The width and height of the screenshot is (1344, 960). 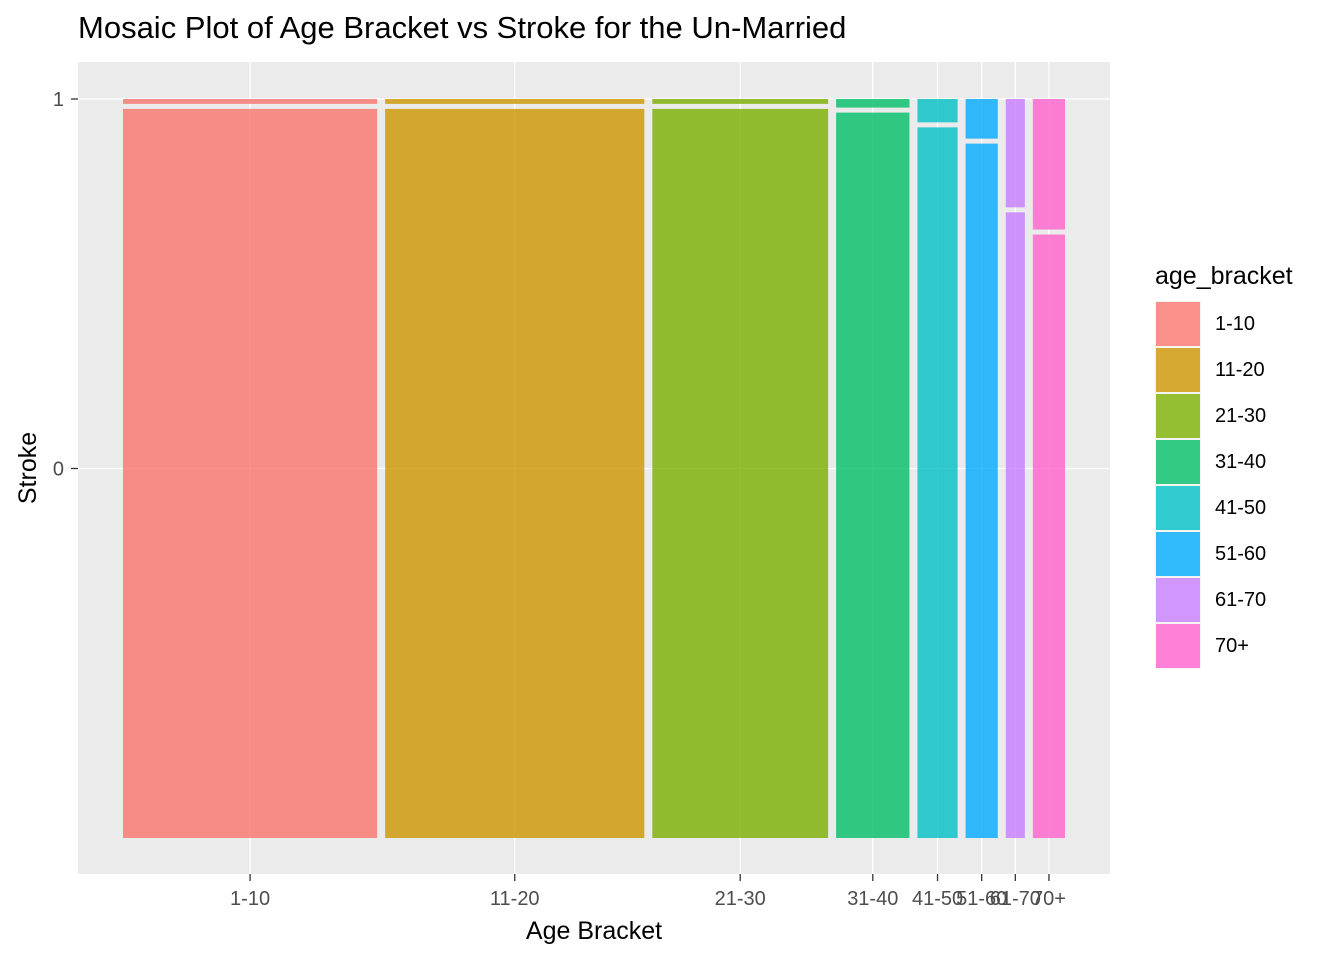 I want to click on legend-entries: 1-10 11-20 21-30 31-40 41-50 51-60 61-70 70+, so click(x=1224, y=485).